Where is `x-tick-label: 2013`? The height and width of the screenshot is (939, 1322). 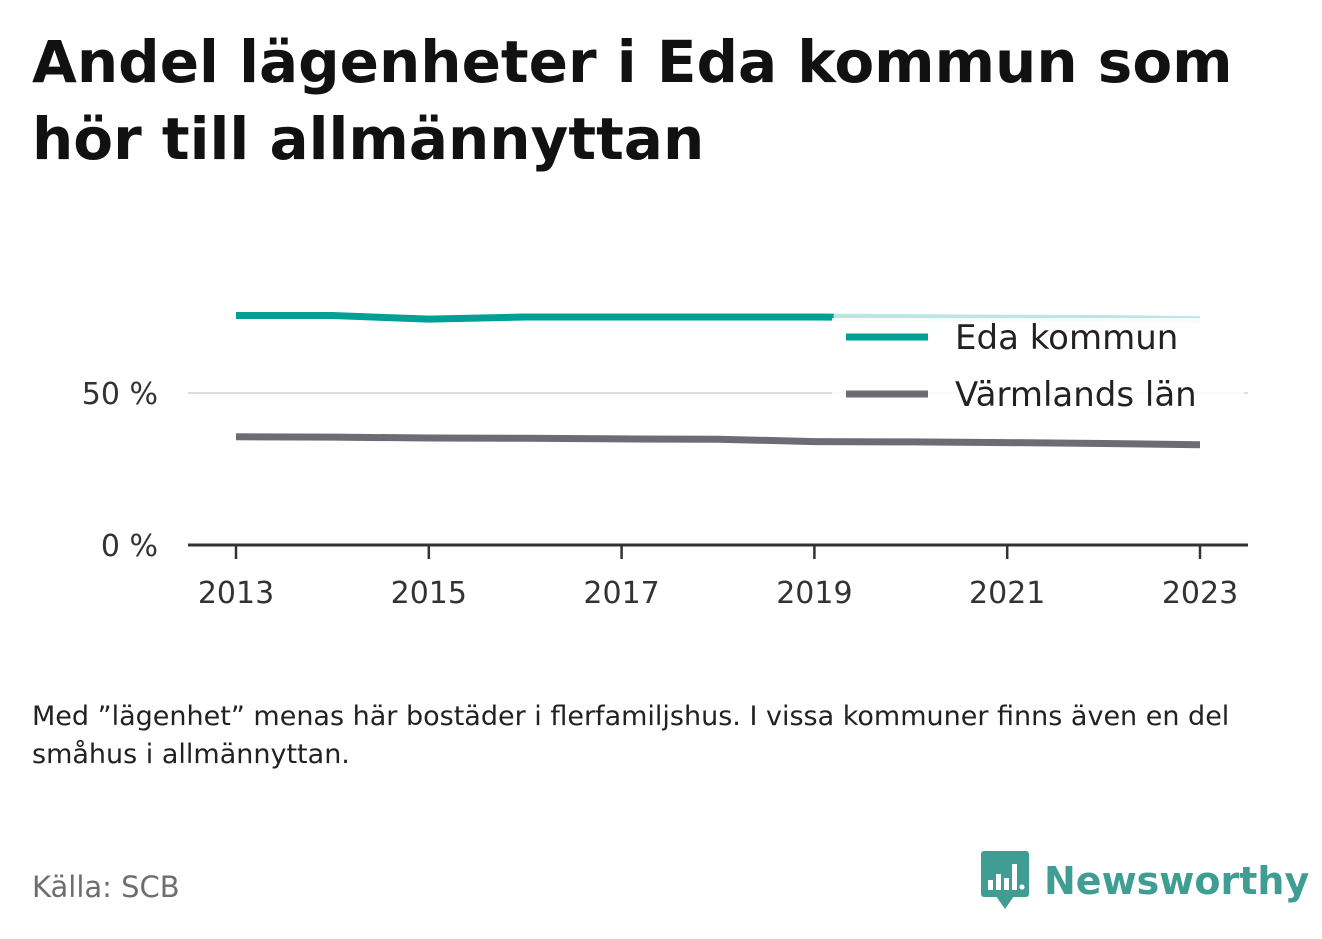 x-tick-label: 2013 is located at coordinates (236, 593).